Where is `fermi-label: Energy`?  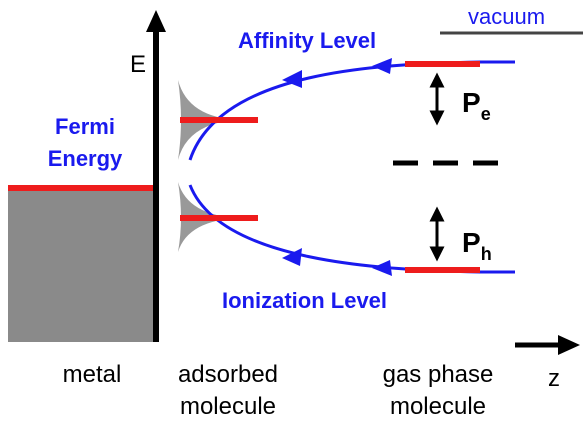 fermi-label: Energy is located at coordinates (85, 158).